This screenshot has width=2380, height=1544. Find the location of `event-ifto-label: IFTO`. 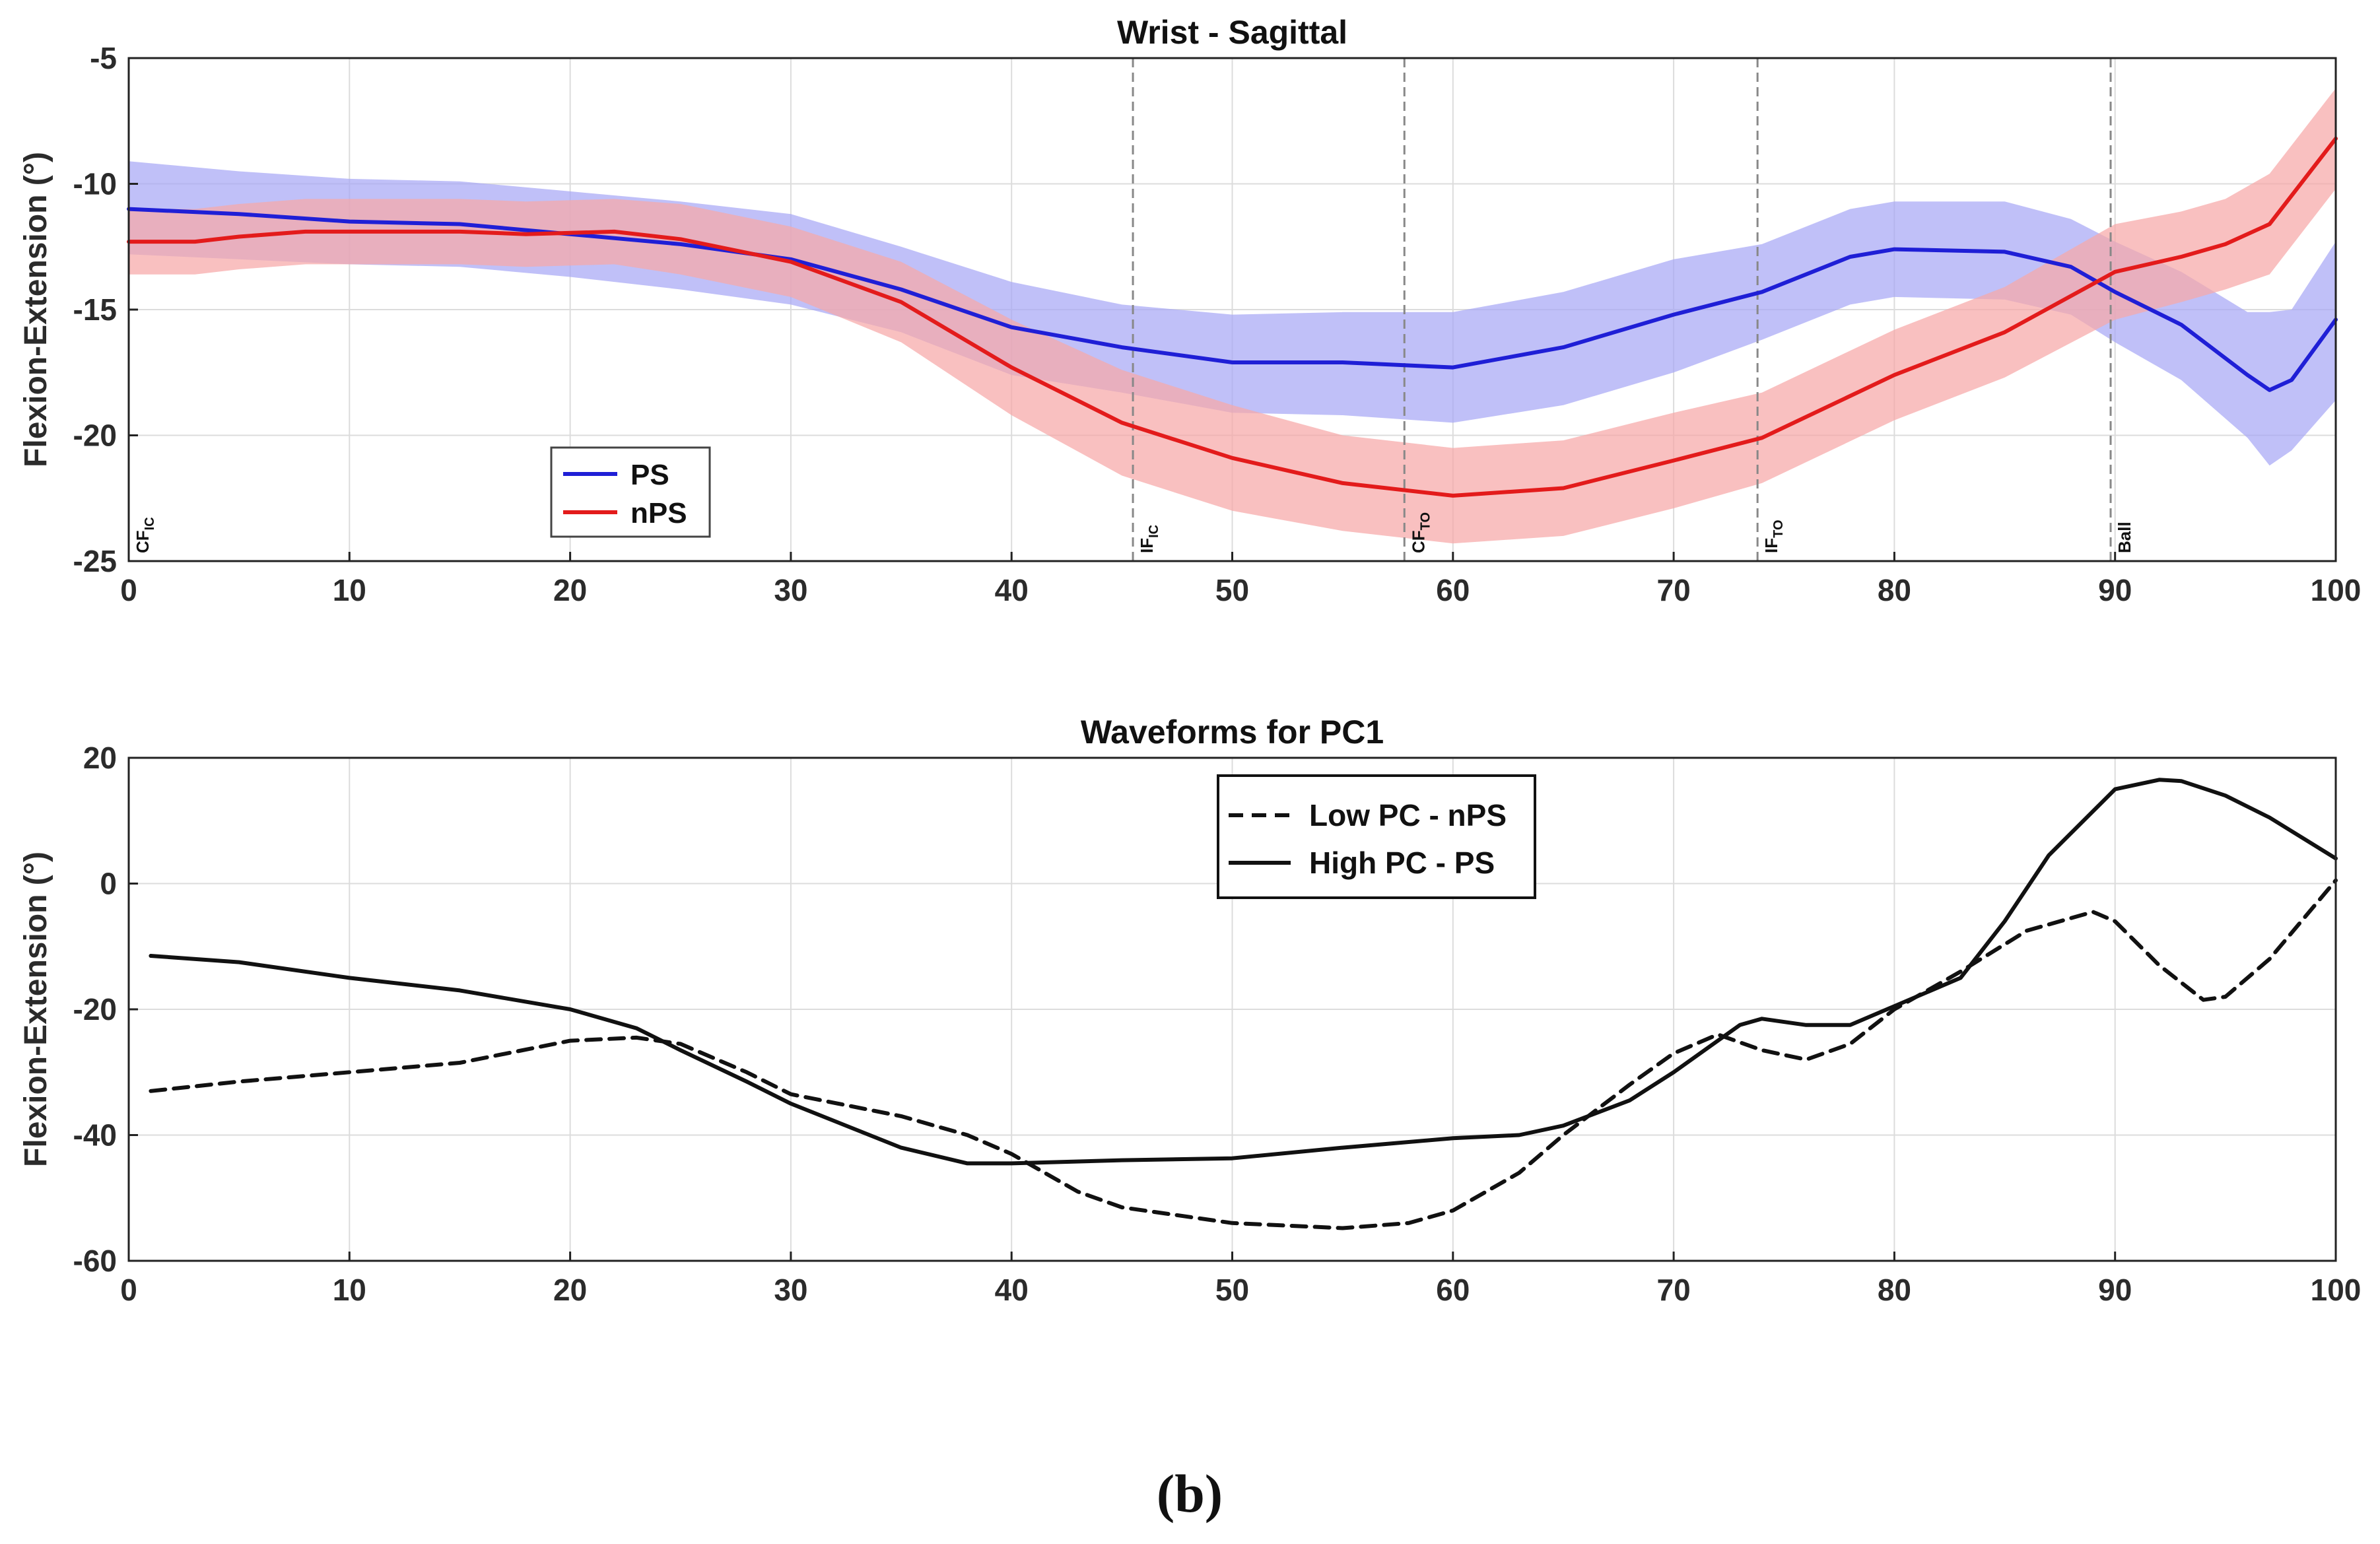

event-ifto-label: IFTO is located at coordinates (1773, 536).